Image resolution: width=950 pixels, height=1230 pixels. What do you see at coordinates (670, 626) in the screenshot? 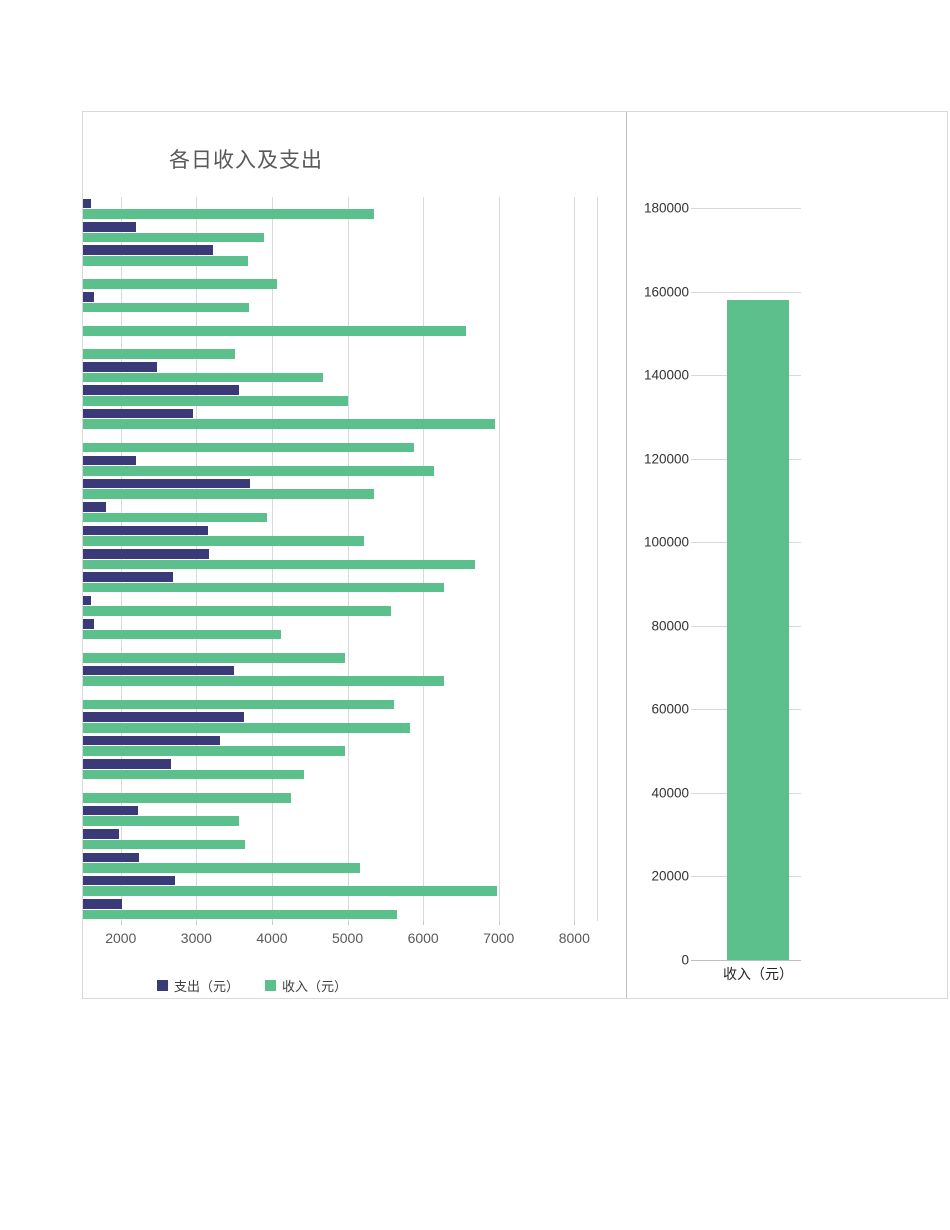
I see `y-tick-label: 80000` at bounding box center [670, 626].